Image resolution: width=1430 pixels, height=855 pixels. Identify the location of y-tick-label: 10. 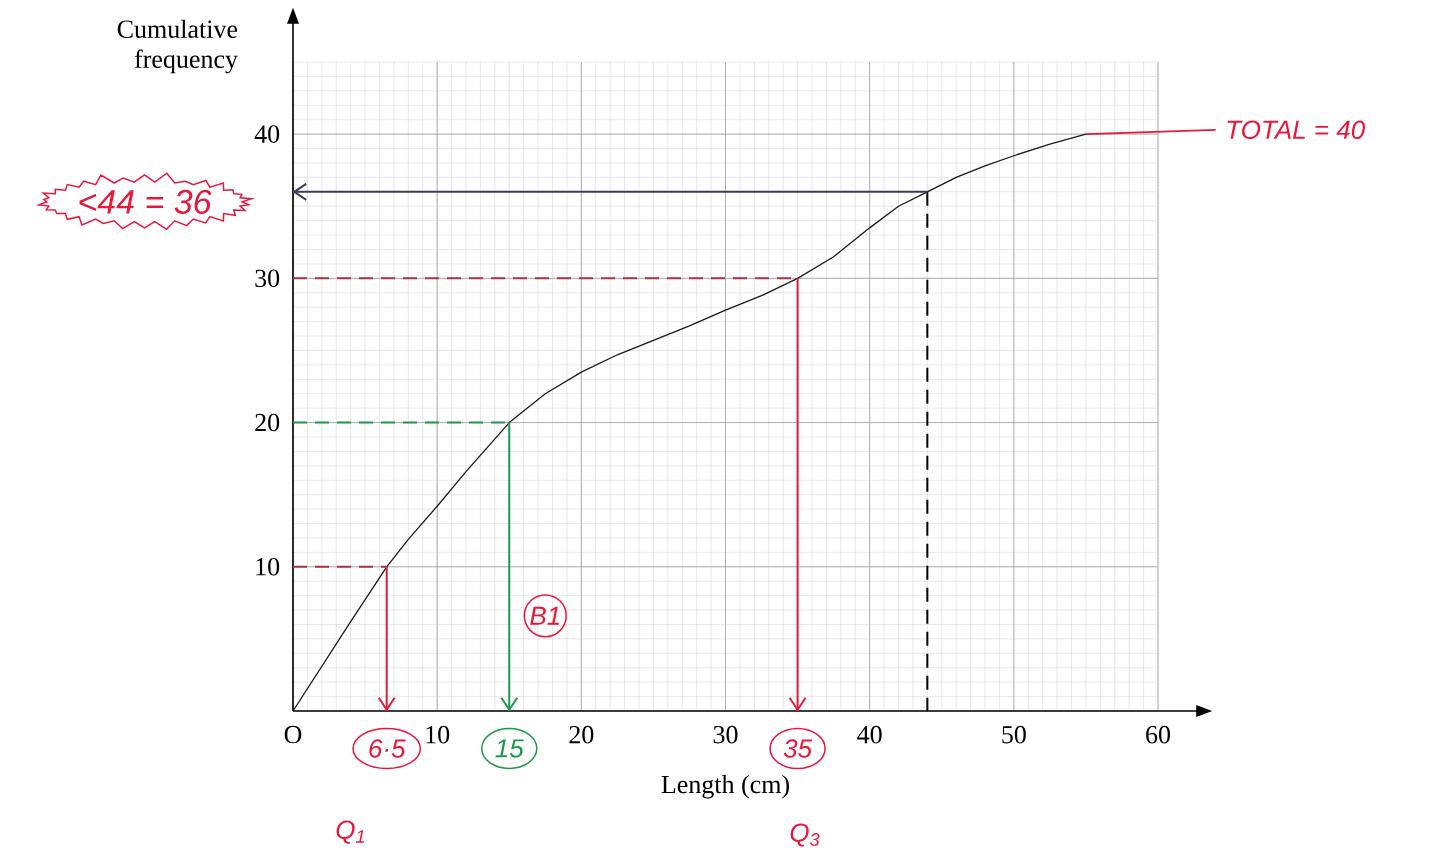
(268, 567).